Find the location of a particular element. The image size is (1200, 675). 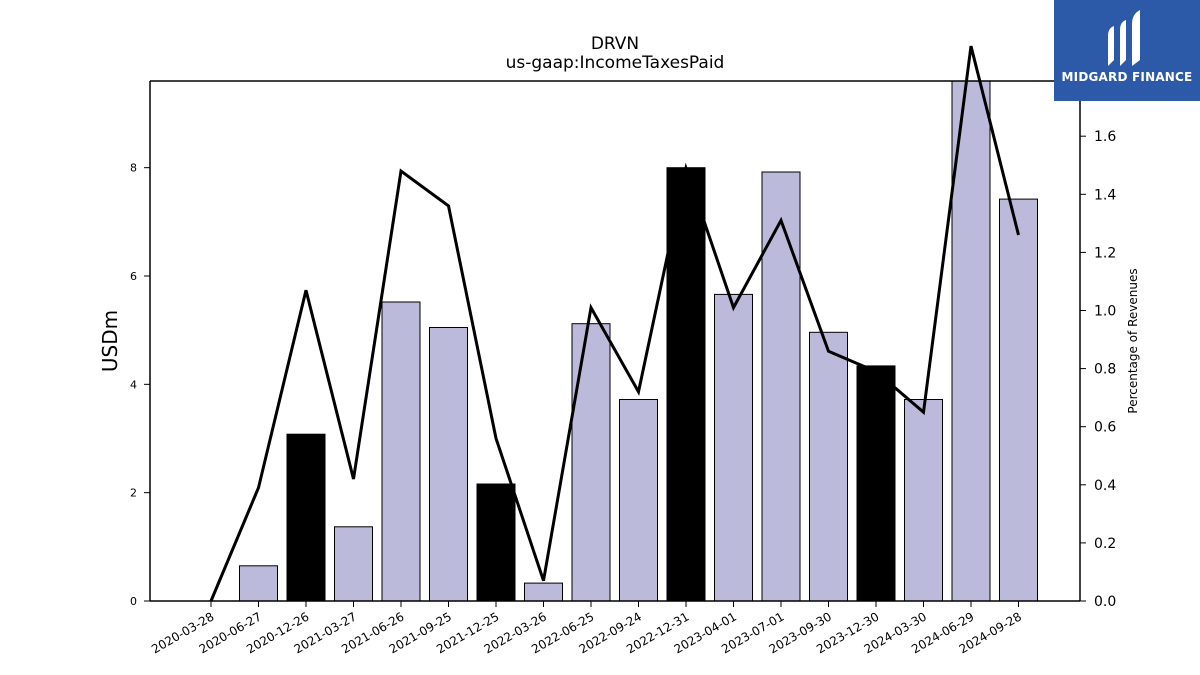

y2-tick-label: 1.4 is located at coordinates (1105, 195).